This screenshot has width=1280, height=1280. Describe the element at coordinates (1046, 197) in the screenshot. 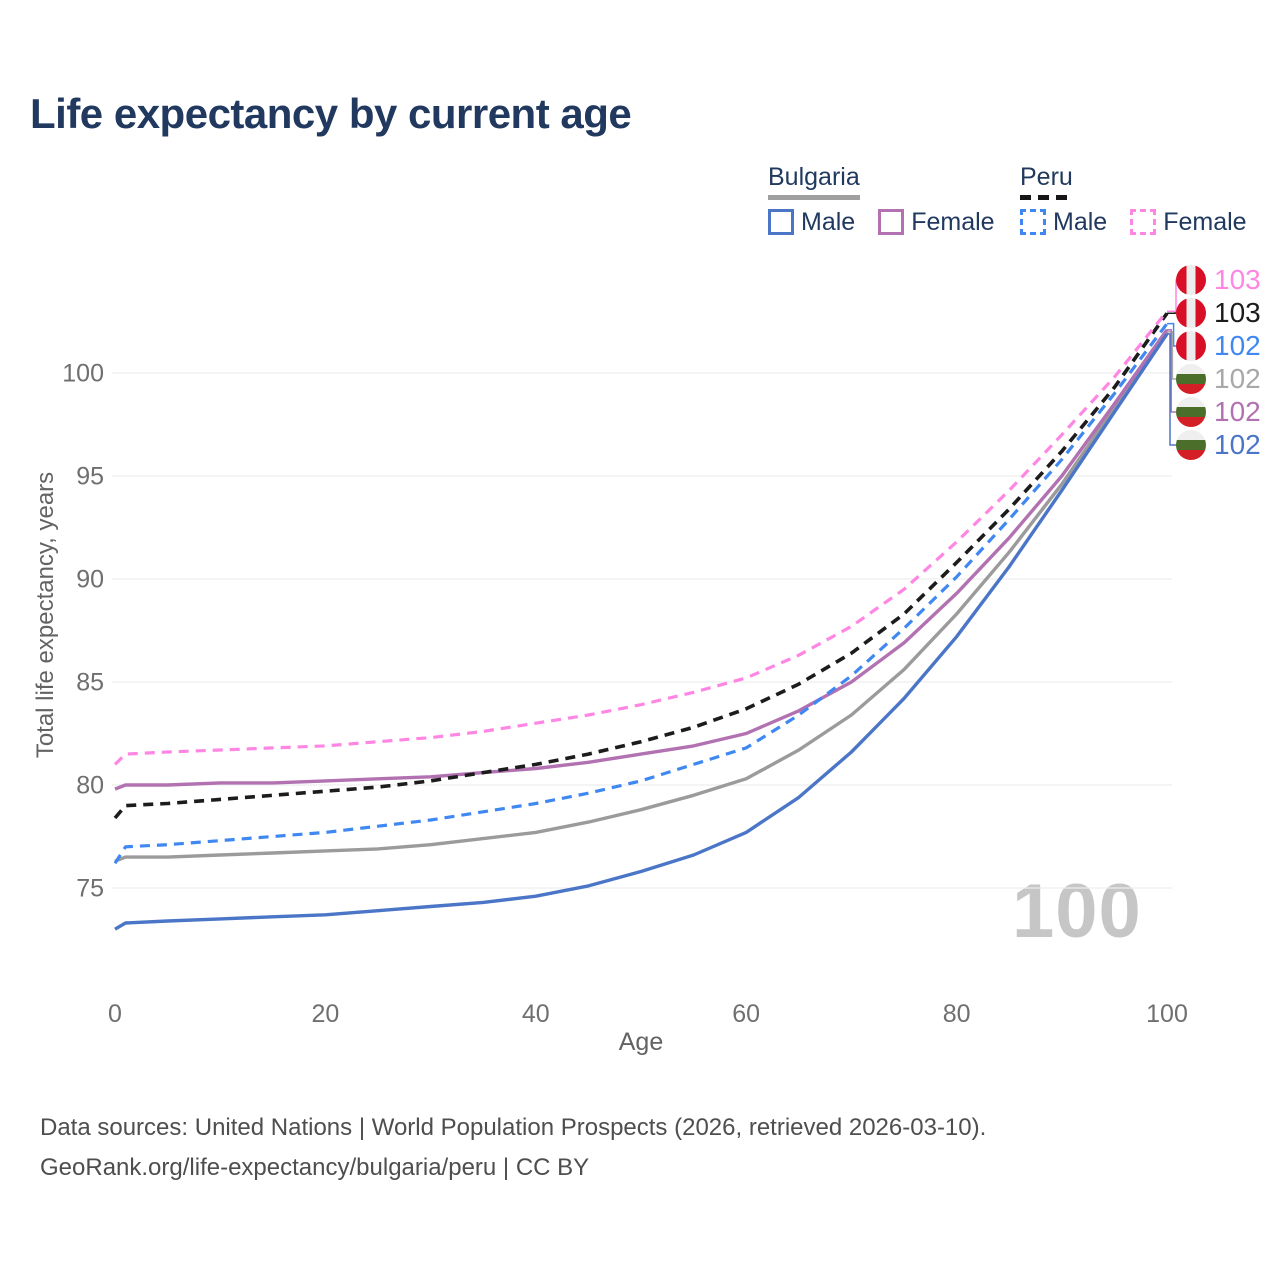

I see `peru-dashed-line-sample` at that location.